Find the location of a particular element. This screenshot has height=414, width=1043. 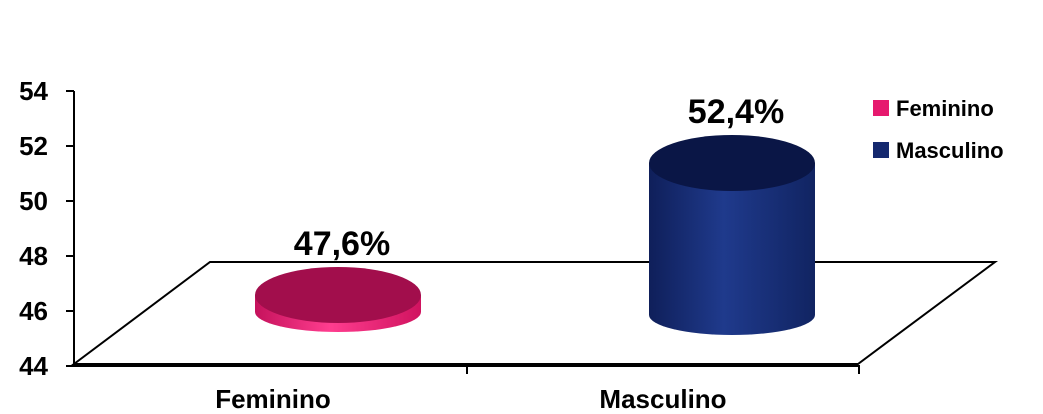

category-label: Masculino is located at coordinates (662, 399).